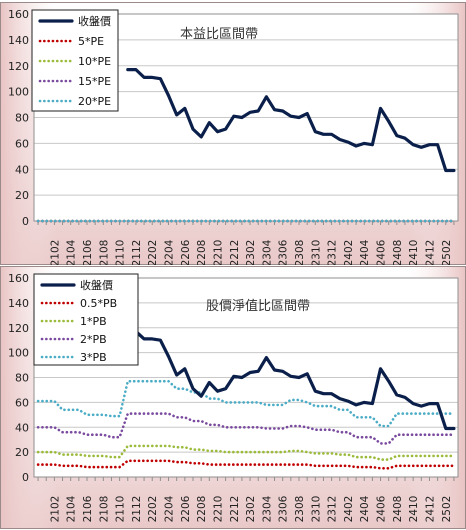 This screenshot has height=530, width=466. Describe the element at coordinates (91, 41) in the screenshot. I see `legend-label-1: 5*PE` at that location.